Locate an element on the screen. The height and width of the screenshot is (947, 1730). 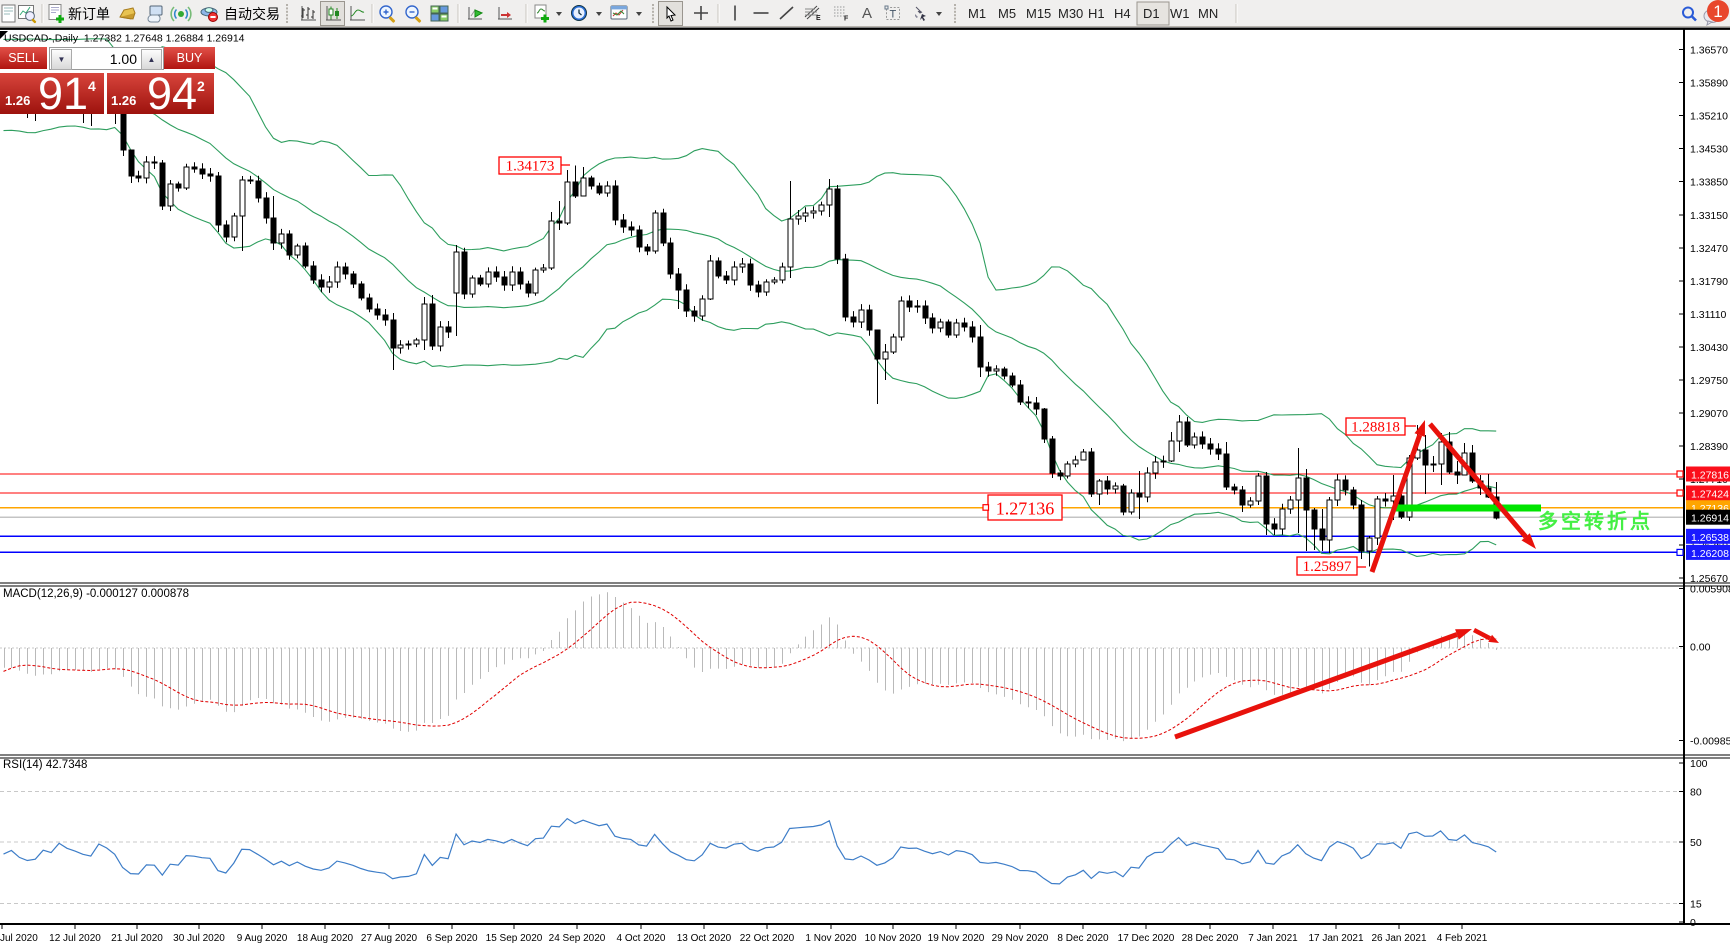
svg-text: D1 is located at coordinates (1151, 13).